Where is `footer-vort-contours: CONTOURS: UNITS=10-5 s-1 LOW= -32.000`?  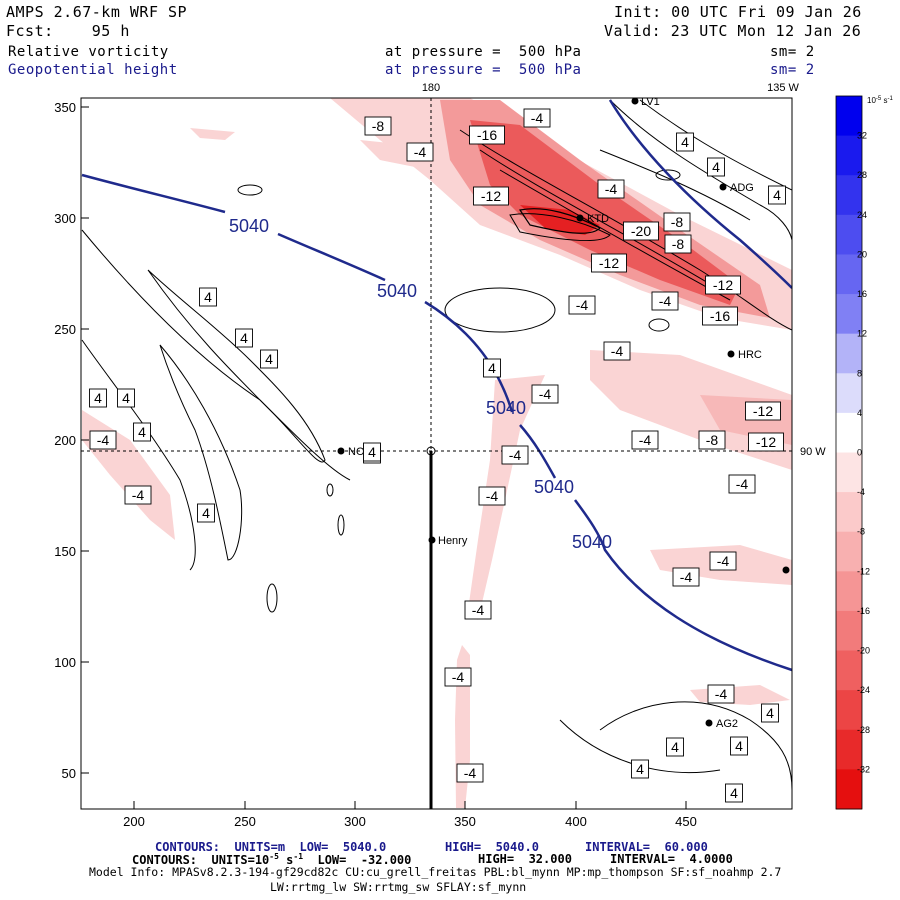
footer-vort-contours: CONTOURS: UNITS=10-5 s-1 LOW= -32.000 is located at coordinates (272, 859).